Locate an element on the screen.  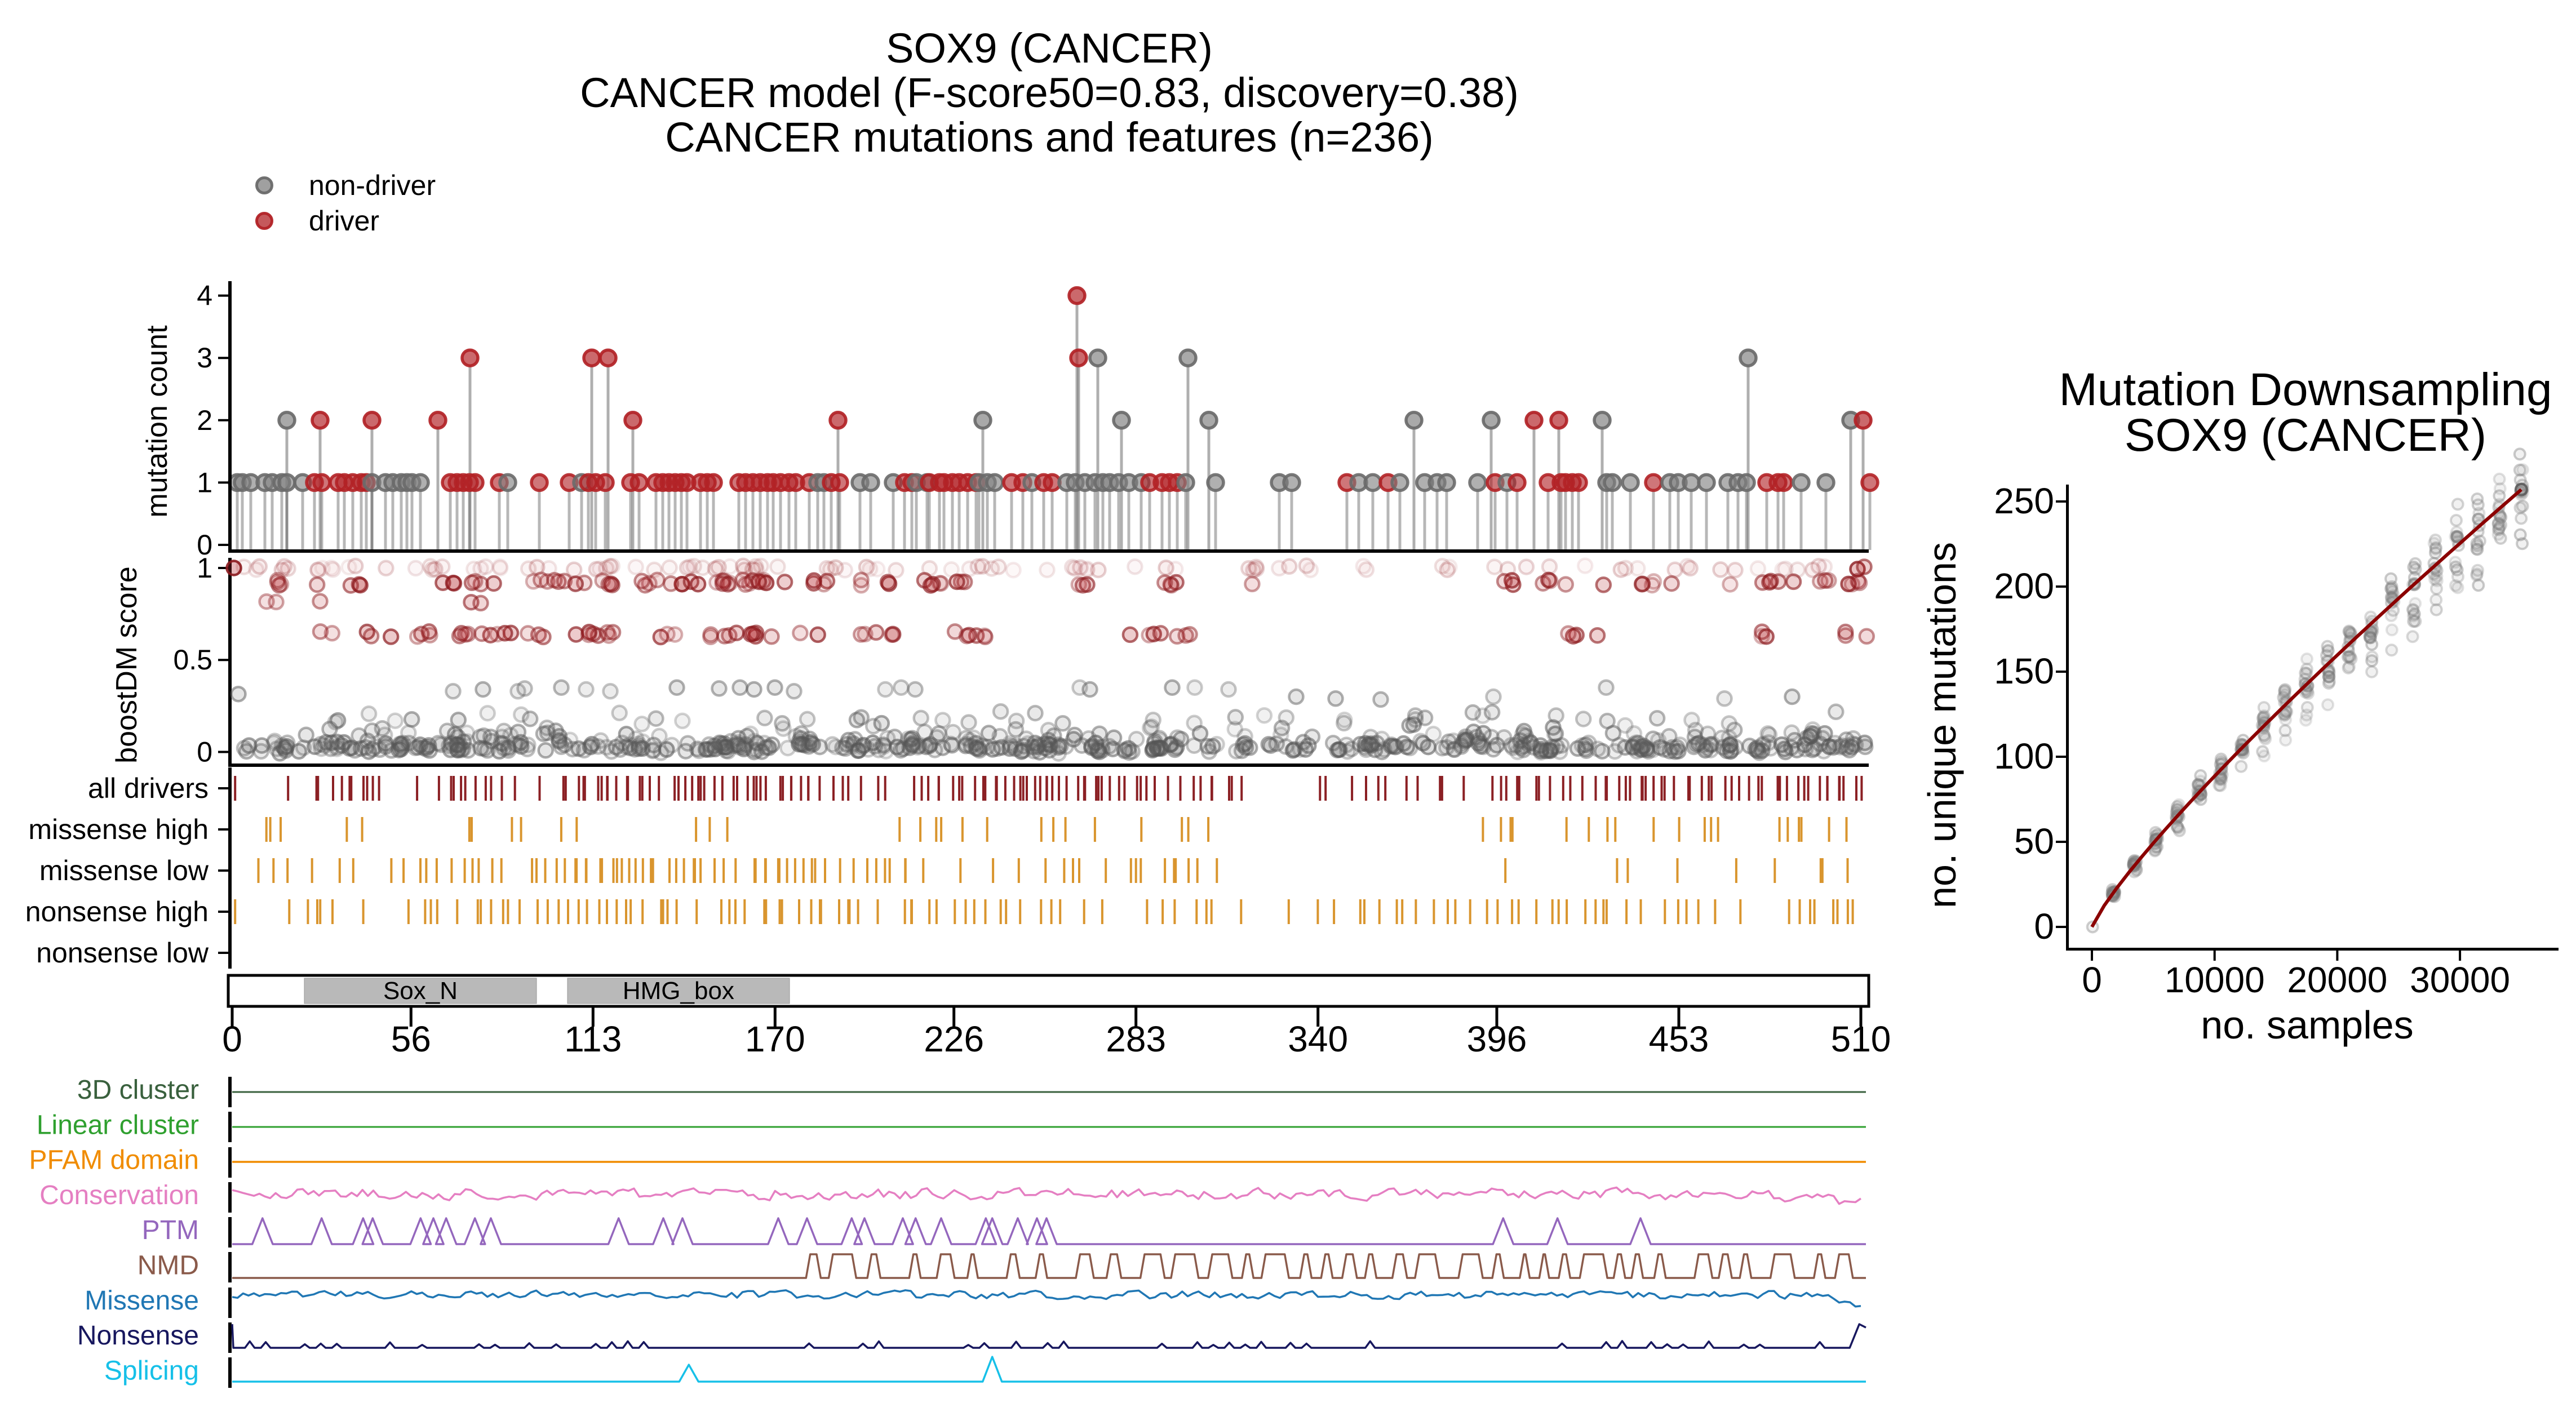
svg-text: all drivers is located at coordinates (148, 788).